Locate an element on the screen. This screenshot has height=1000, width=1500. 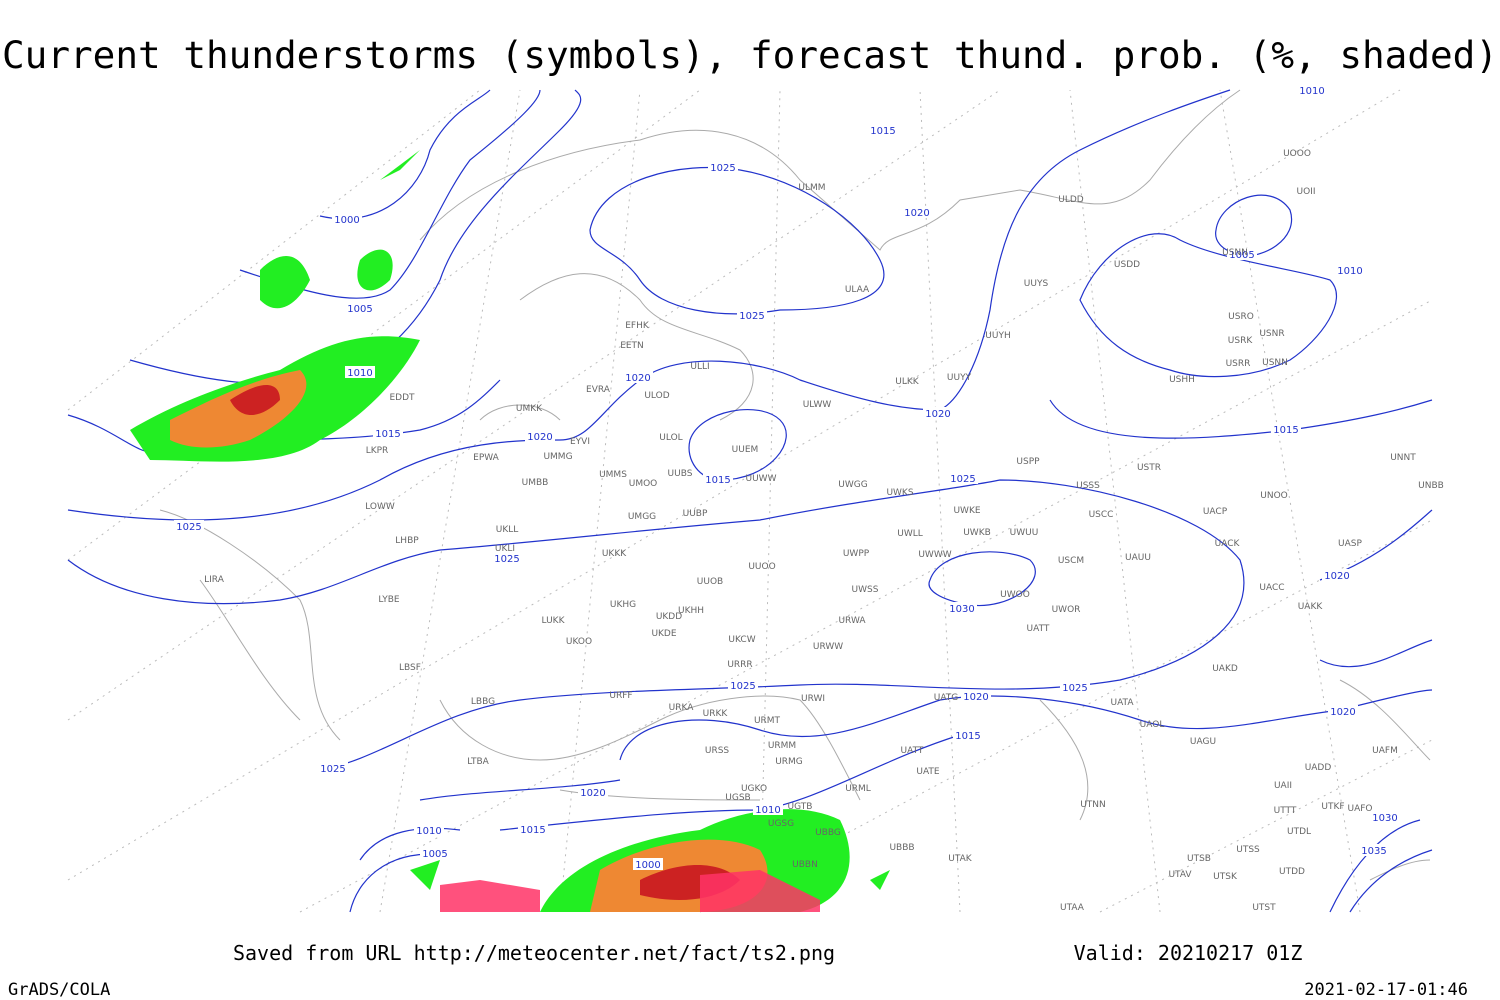
station-code: UAOL is located at coordinates (1152, 725).